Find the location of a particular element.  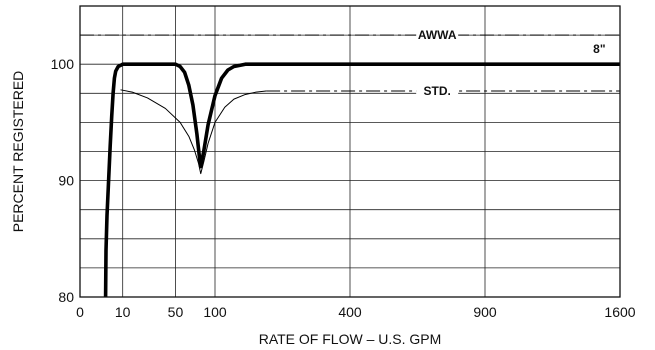

x-tick-labels: 0 10 50 100 400 900 1600 is located at coordinates (356, 312).